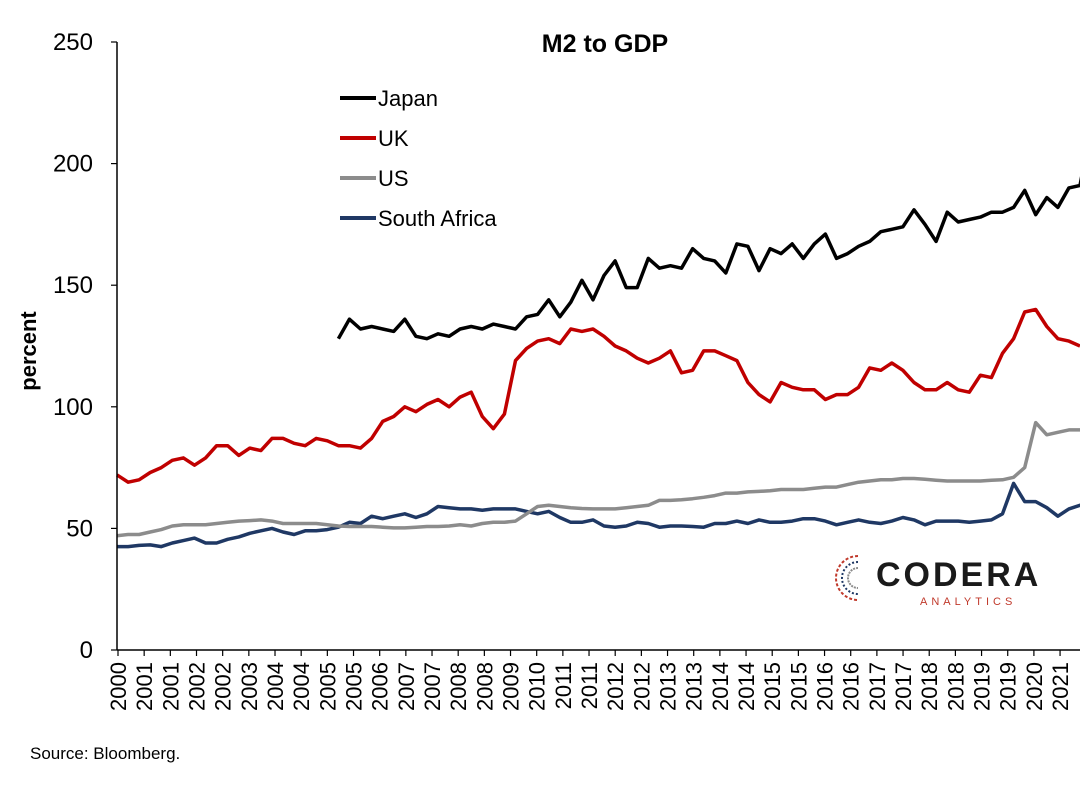 Image resolution: width=1080 pixels, height=789 pixels. What do you see at coordinates (598, 479) in the screenshot?
I see `series-line-us` at bounding box center [598, 479].